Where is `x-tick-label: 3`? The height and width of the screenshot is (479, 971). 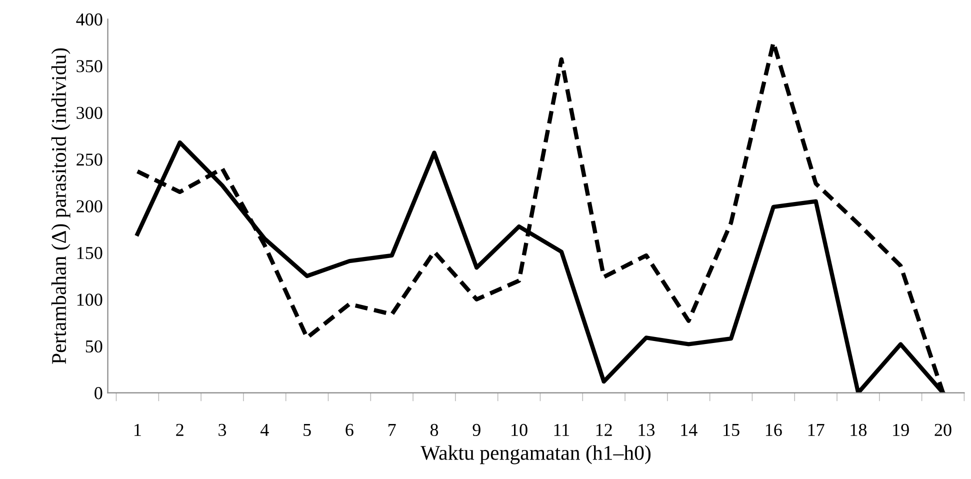
x-tick-label: 3 is located at coordinates (222, 430).